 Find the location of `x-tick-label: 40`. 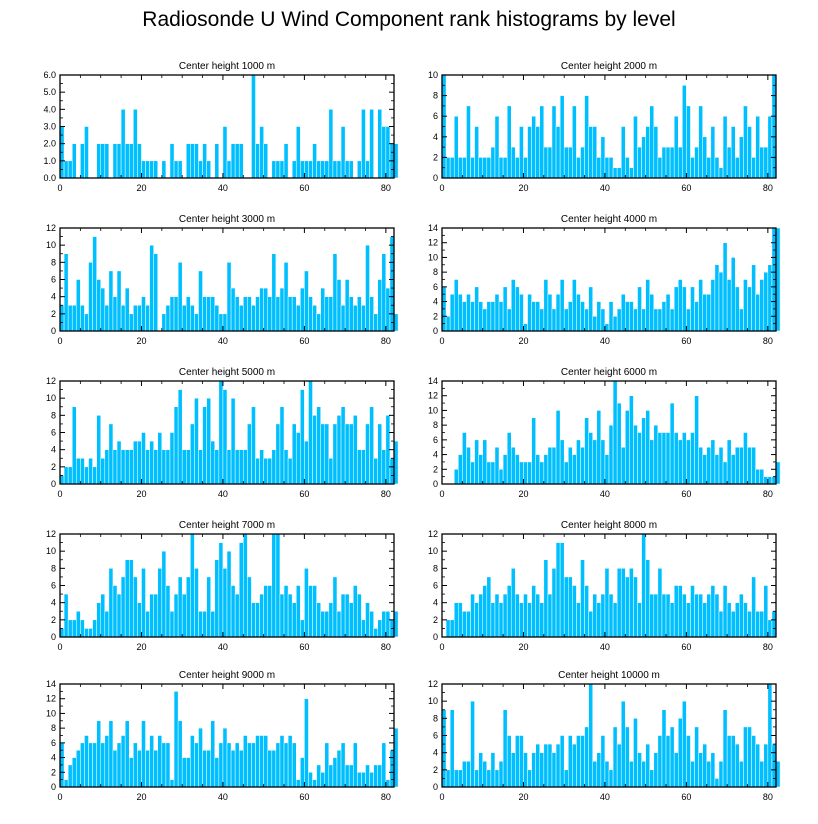

x-tick-label: 40 is located at coordinates (605, 797).